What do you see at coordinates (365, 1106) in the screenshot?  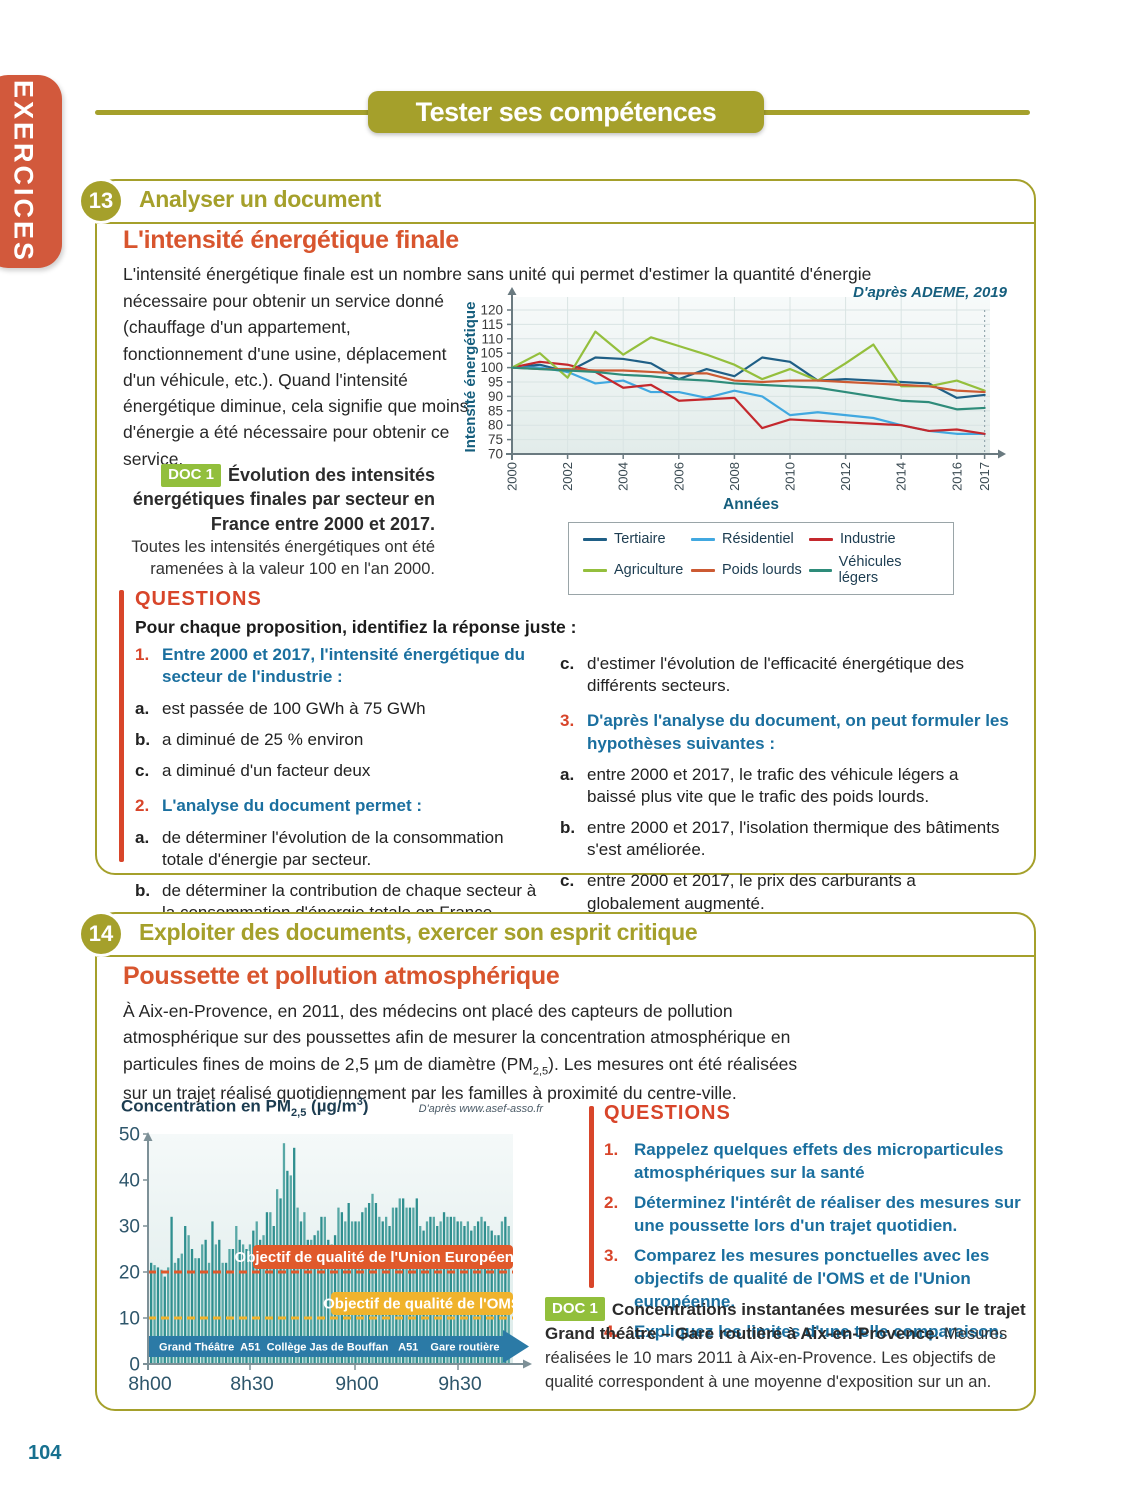 I see `bar-title-t3: )` at bounding box center [365, 1106].